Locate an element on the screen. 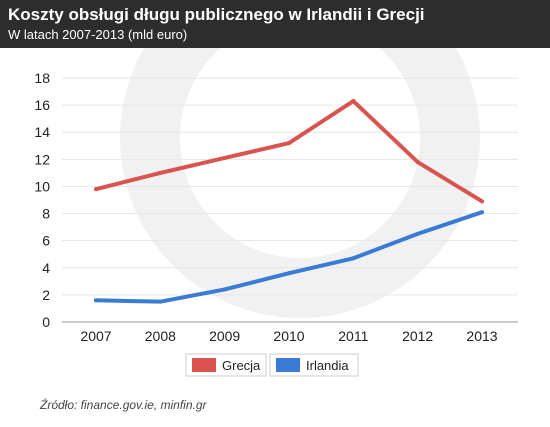 The width and height of the screenshot is (550, 427). x-tick-label: 2013 is located at coordinates (481, 336).